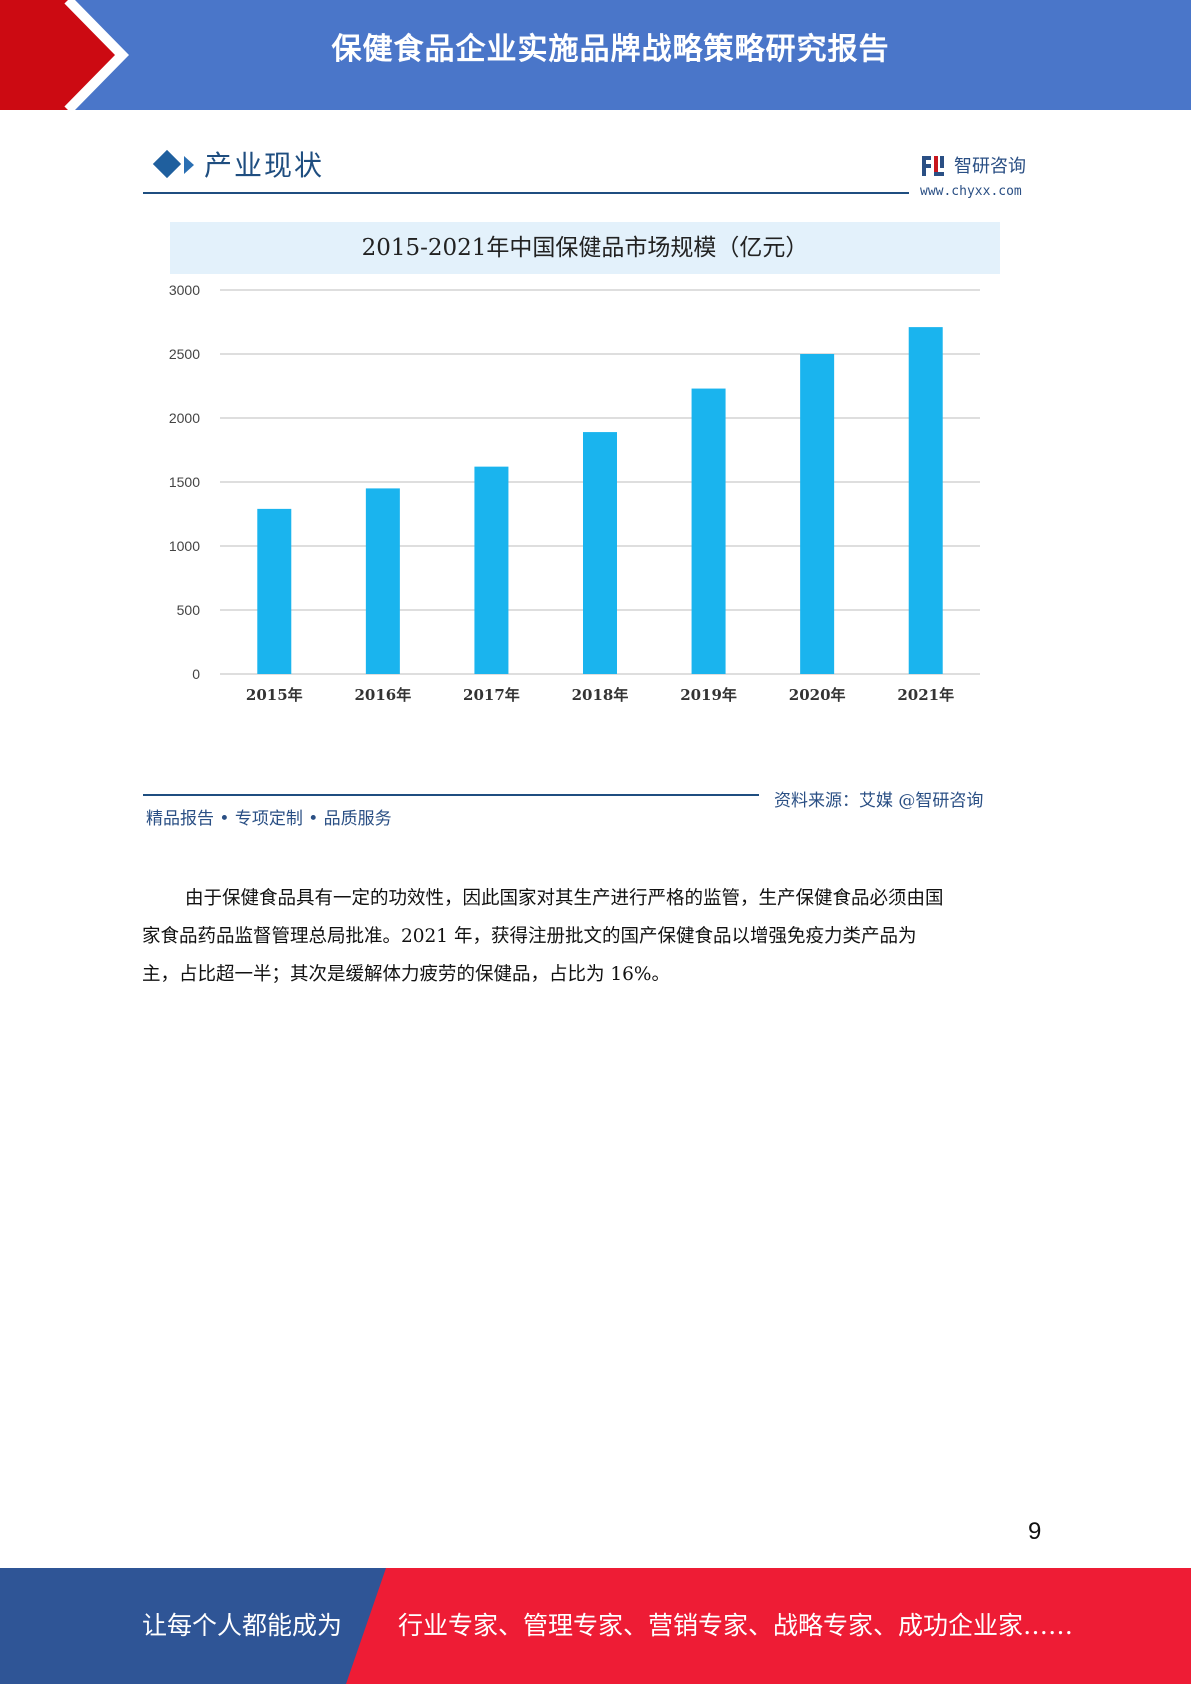  I want to click on y-tick-label: 500, so click(189, 610).